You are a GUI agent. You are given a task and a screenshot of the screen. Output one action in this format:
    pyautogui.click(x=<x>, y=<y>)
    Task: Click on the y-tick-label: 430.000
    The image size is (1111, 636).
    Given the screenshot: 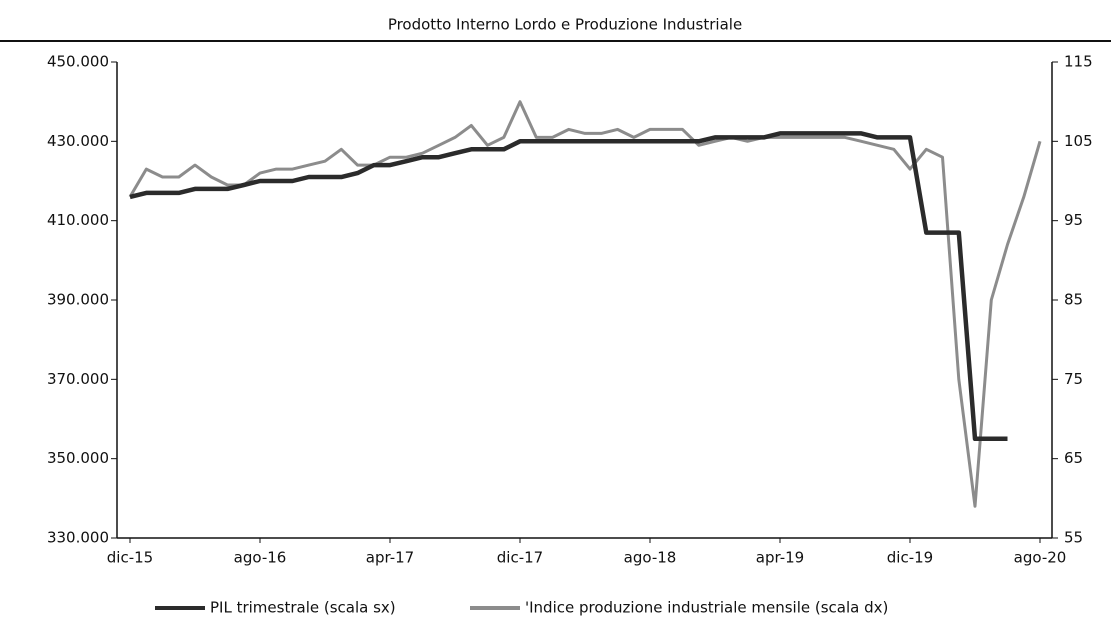 What is the action you would take?
    pyautogui.click(x=78, y=141)
    